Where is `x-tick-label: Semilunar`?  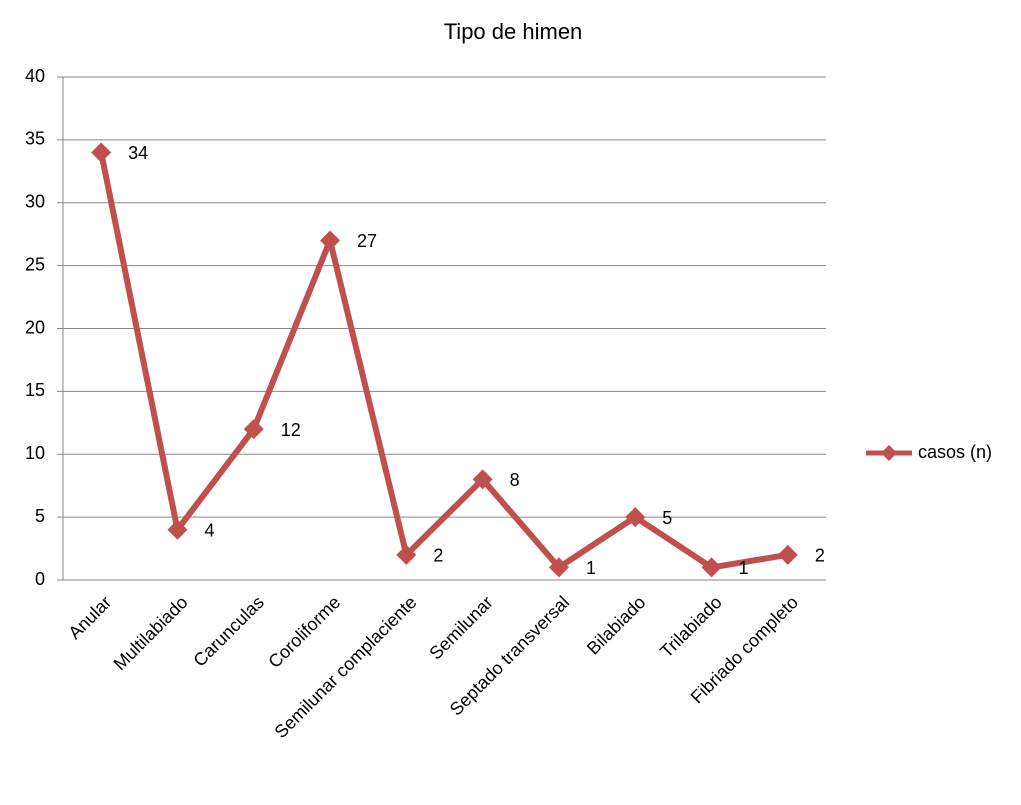 x-tick-label: Semilunar is located at coordinates (460, 627).